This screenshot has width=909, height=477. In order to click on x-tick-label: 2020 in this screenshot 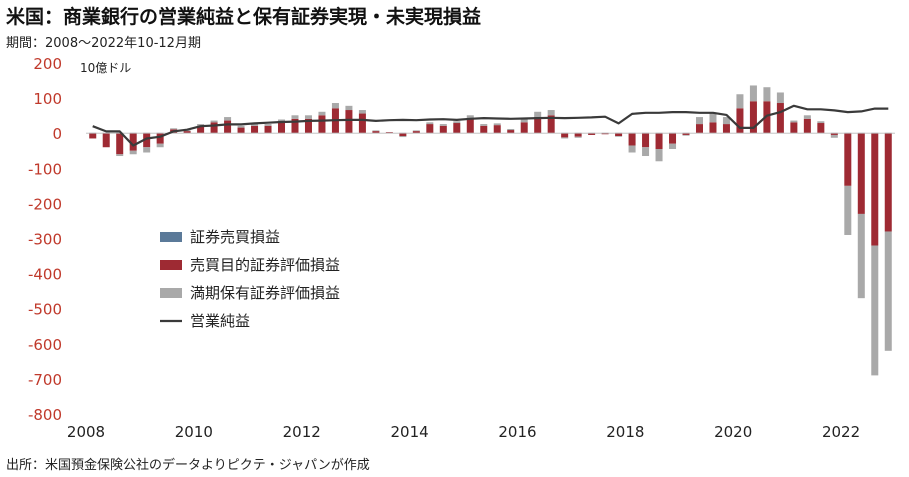, I will do `click(733, 432)`.